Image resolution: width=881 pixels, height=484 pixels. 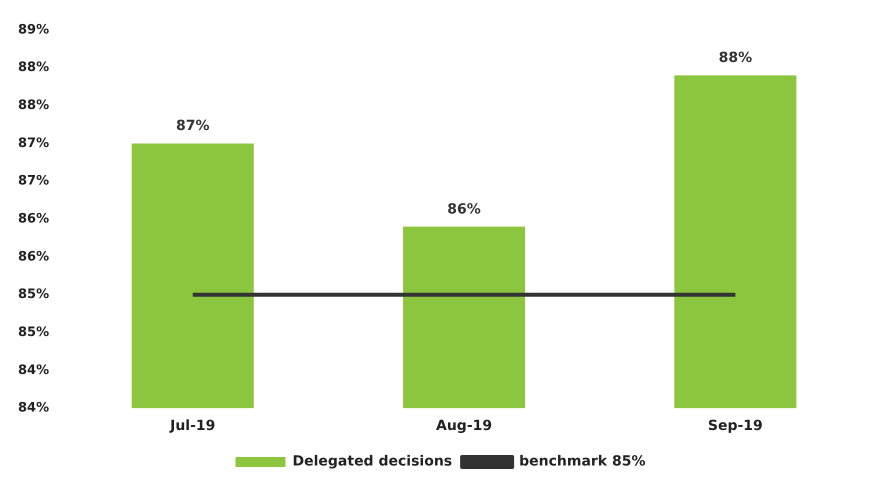 What do you see at coordinates (735, 58) in the screenshot?
I see `data-label: 88%` at bounding box center [735, 58].